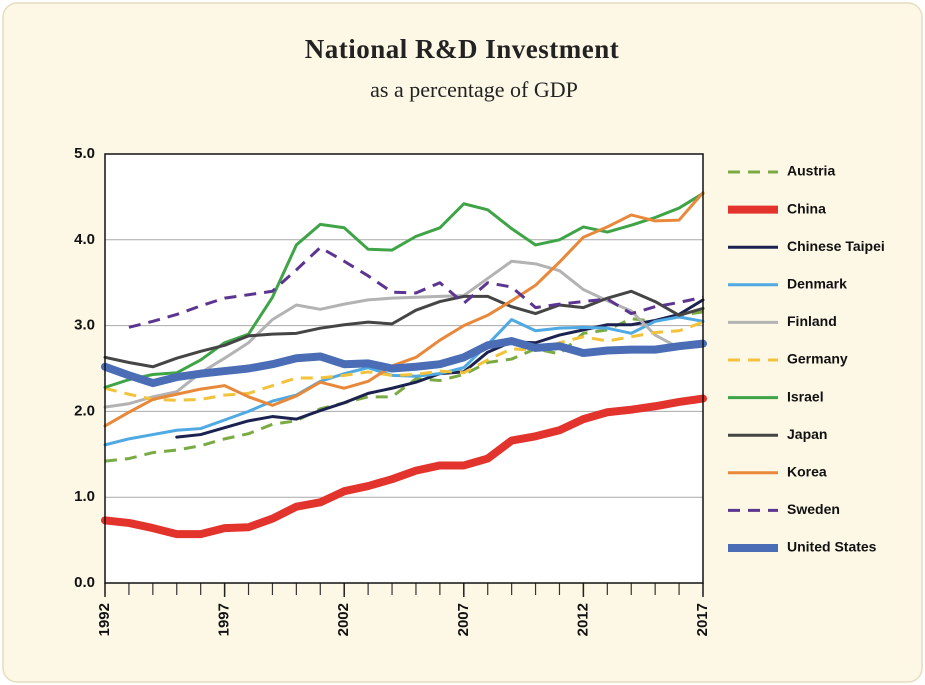  Describe the element at coordinates (463, 619) in the screenshot. I see `x-tick-label: 2007` at that location.